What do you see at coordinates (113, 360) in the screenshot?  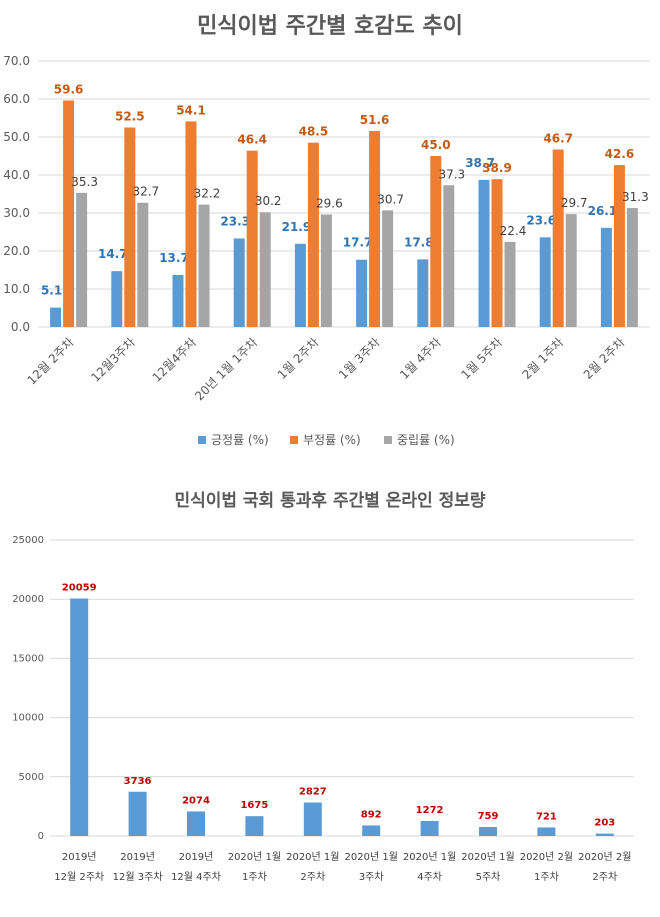 I see `x-tick-label: 12월3주차` at bounding box center [113, 360].